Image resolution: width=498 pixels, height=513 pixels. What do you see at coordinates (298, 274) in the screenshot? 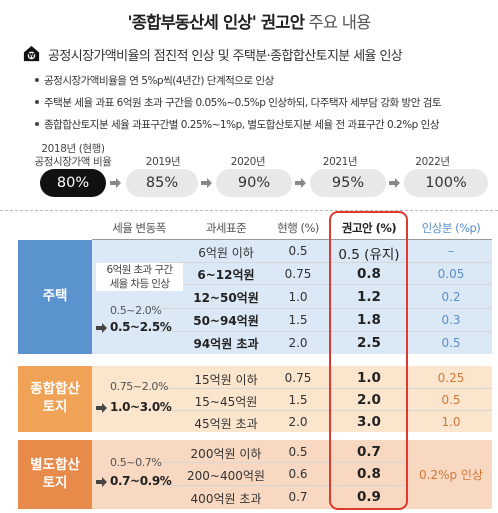
I see `housing-current: 0.75` at bounding box center [298, 274].